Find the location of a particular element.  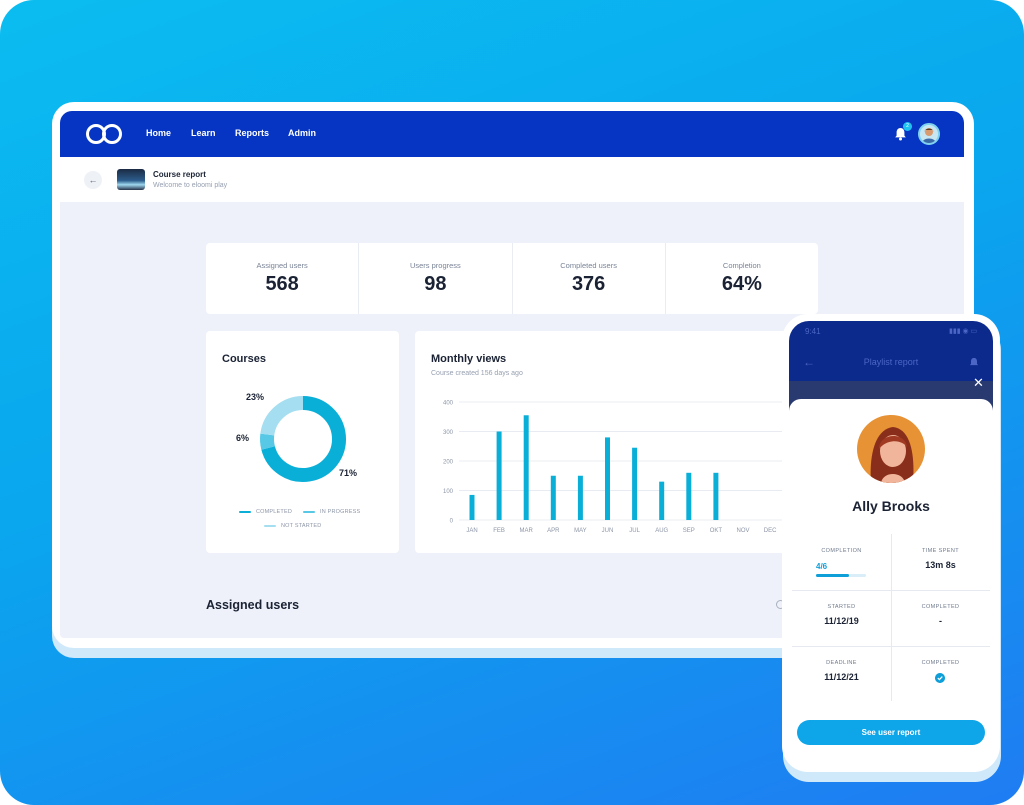

bar-feb is located at coordinates (499, 475).